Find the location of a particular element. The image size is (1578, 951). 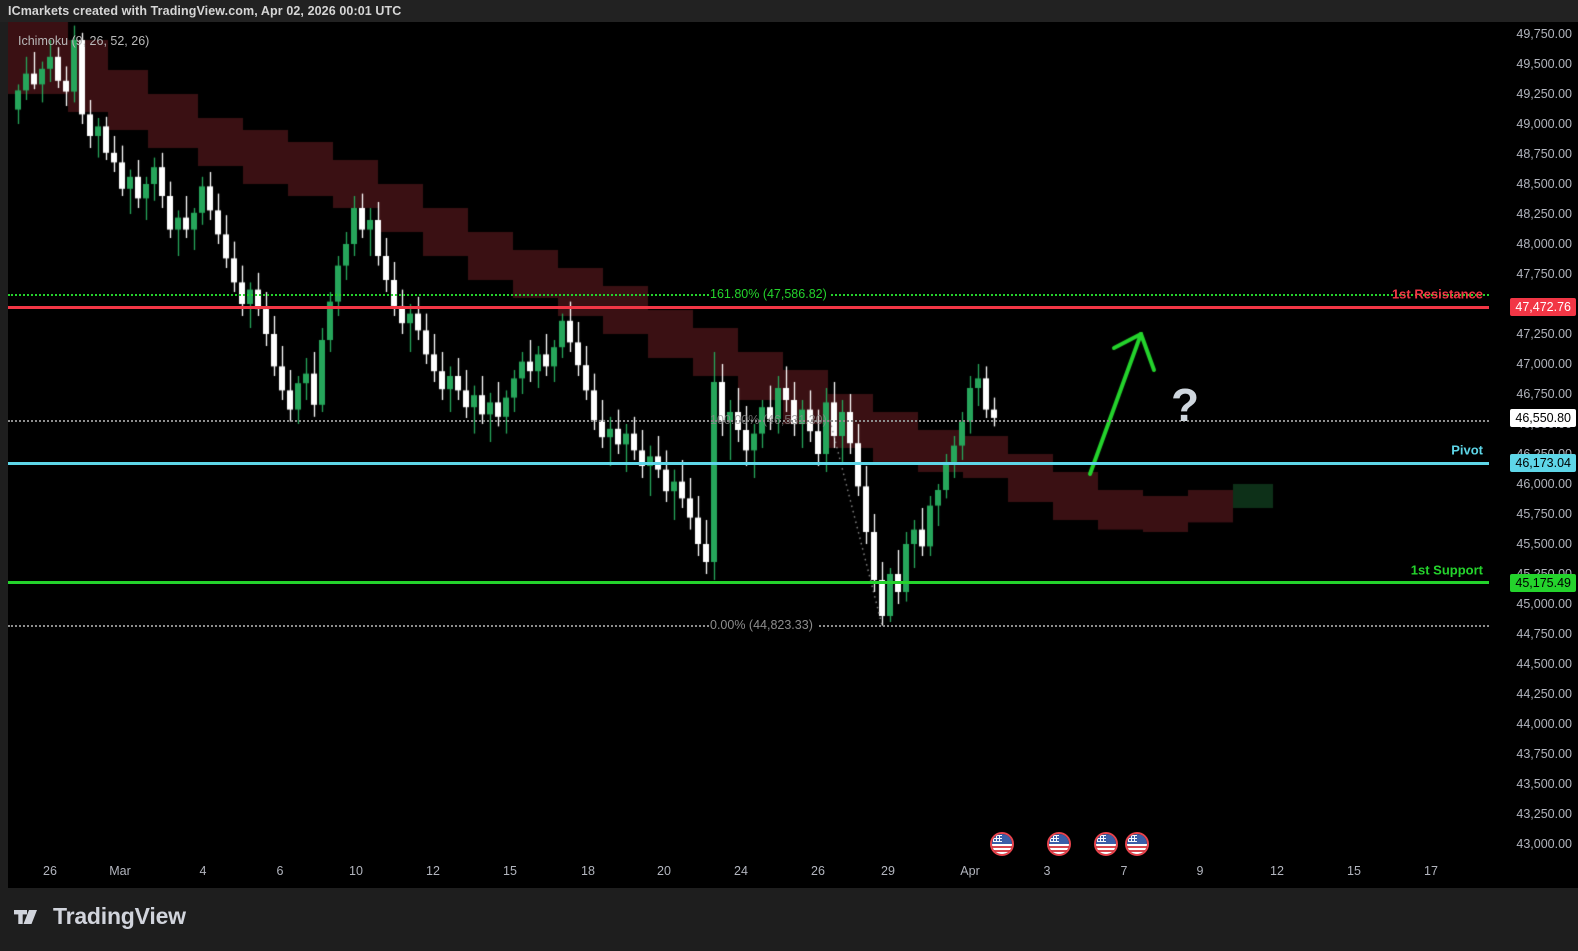

price-axis-tick: 49,250.00 is located at coordinates (1544, 94).